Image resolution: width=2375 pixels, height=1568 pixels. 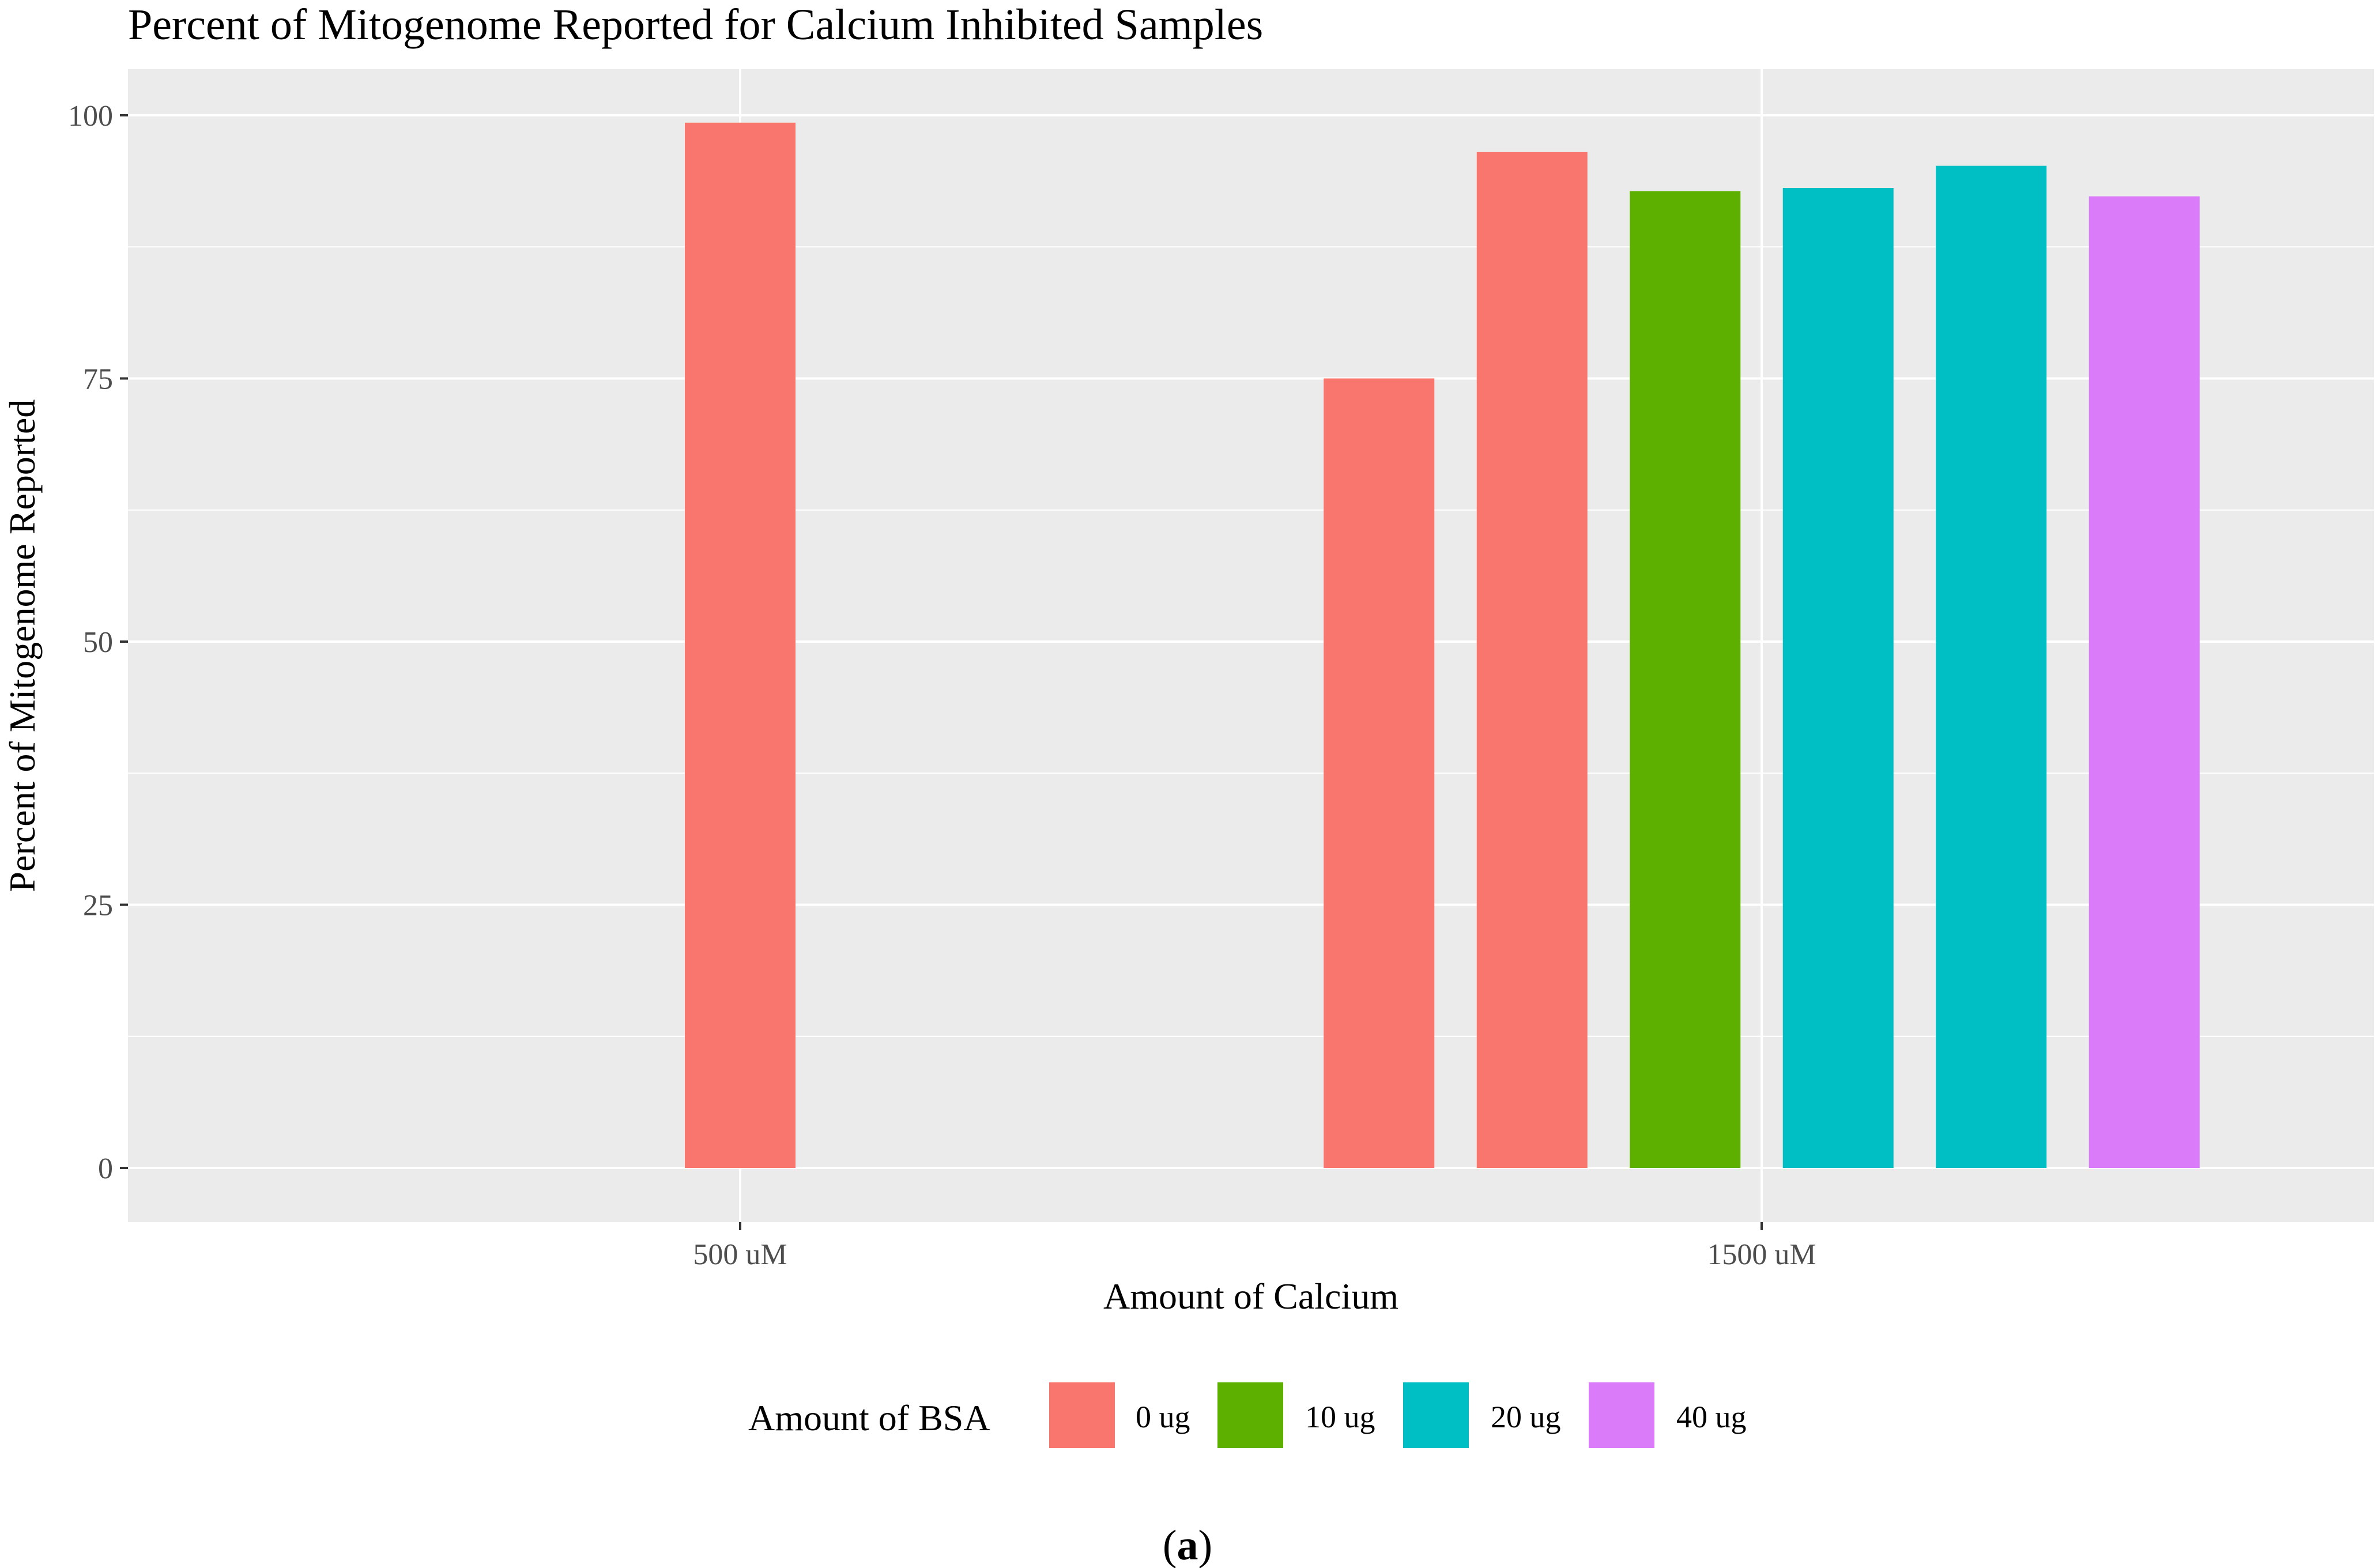 I want to click on y-tick-label: 75, so click(x=98, y=379).